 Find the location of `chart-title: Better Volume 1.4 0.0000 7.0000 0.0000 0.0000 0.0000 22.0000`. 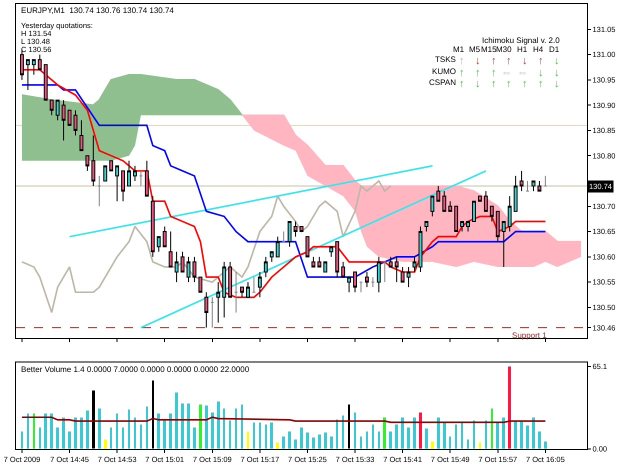

chart-title: Better Volume 1.4 0.0000 7.0000 0.0000 0.0000 0.0000 22.0000 is located at coordinates (135, 369).